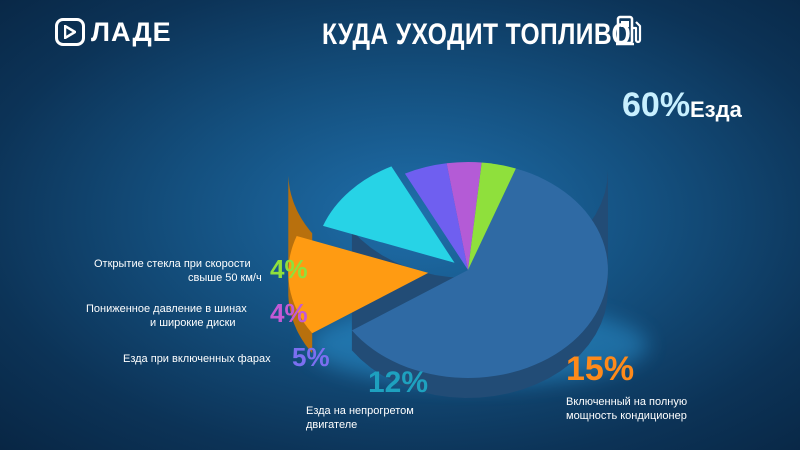 This screenshot has width=800, height=450. I want to click on brand-logo: ЛАДЕ, so click(113, 32).